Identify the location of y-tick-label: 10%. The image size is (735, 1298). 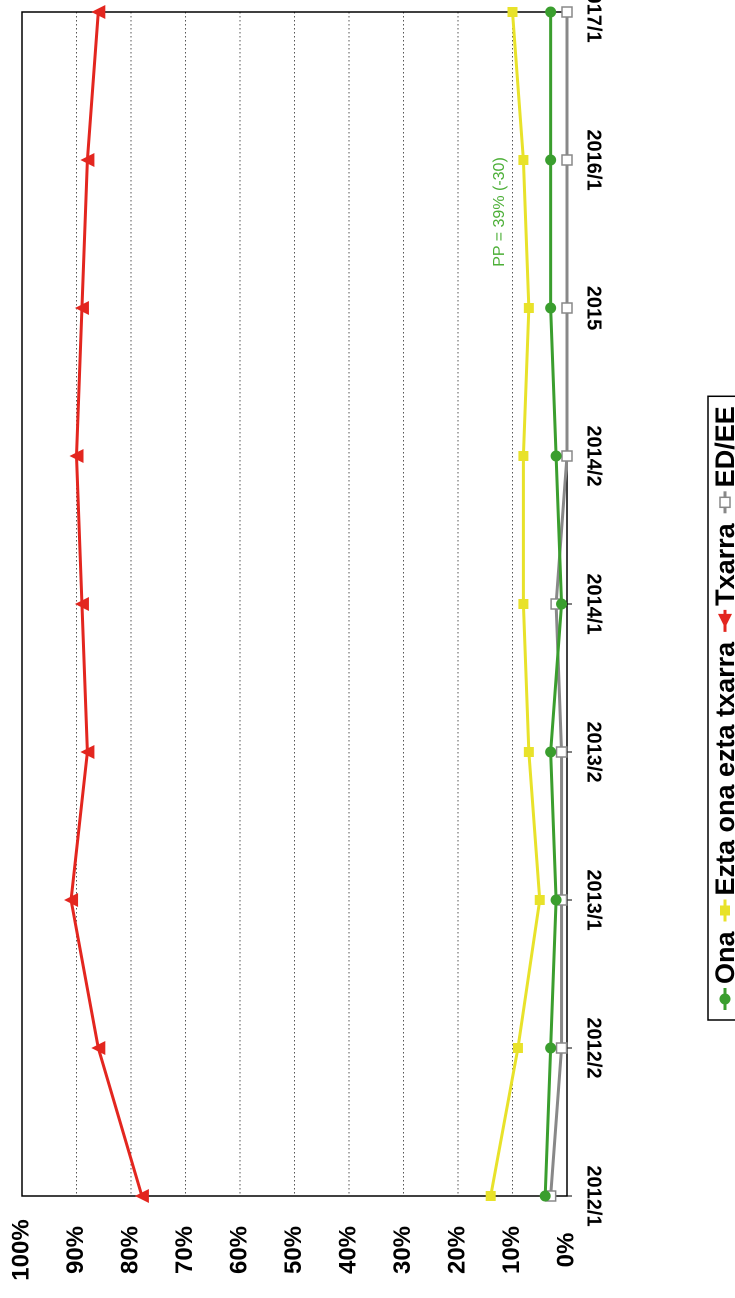
(511, 1250).